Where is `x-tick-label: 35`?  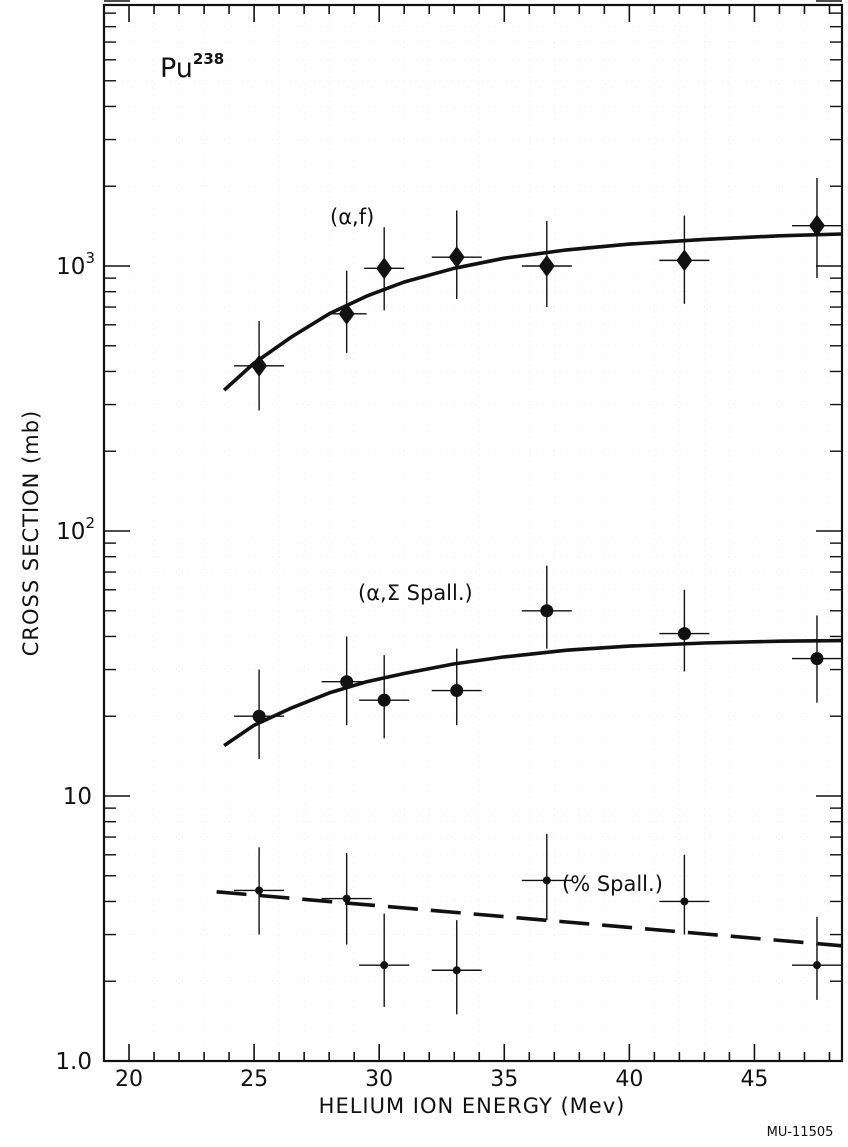
x-tick-label: 35 is located at coordinates (504, 1079).